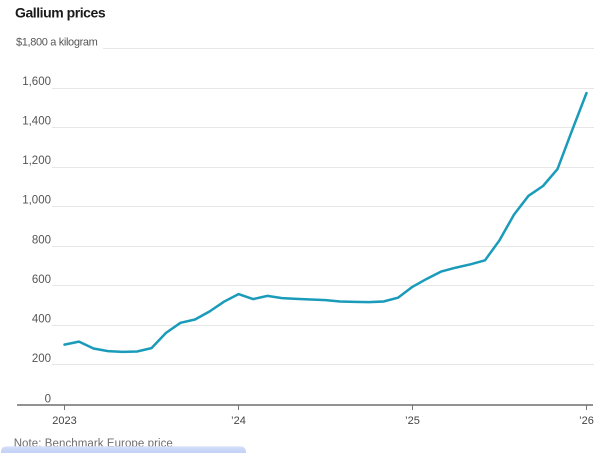 The height and width of the screenshot is (453, 600). Describe the element at coordinates (238, 421) in the screenshot. I see `svg-text: ’24` at that location.